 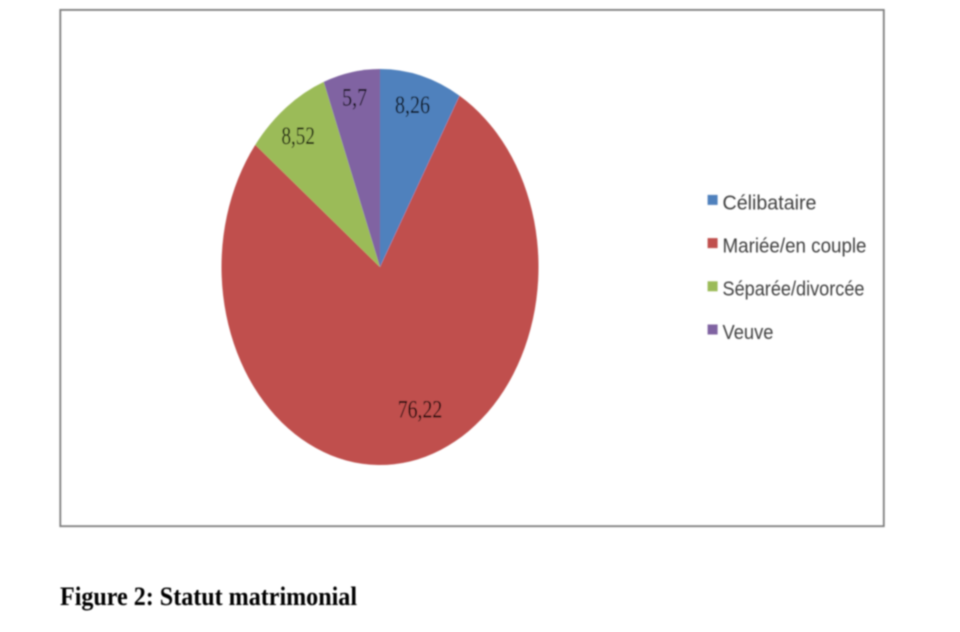 What do you see at coordinates (795, 246) in the screenshot?
I see `svg-text: Mariée/en couple` at bounding box center [795, 246].